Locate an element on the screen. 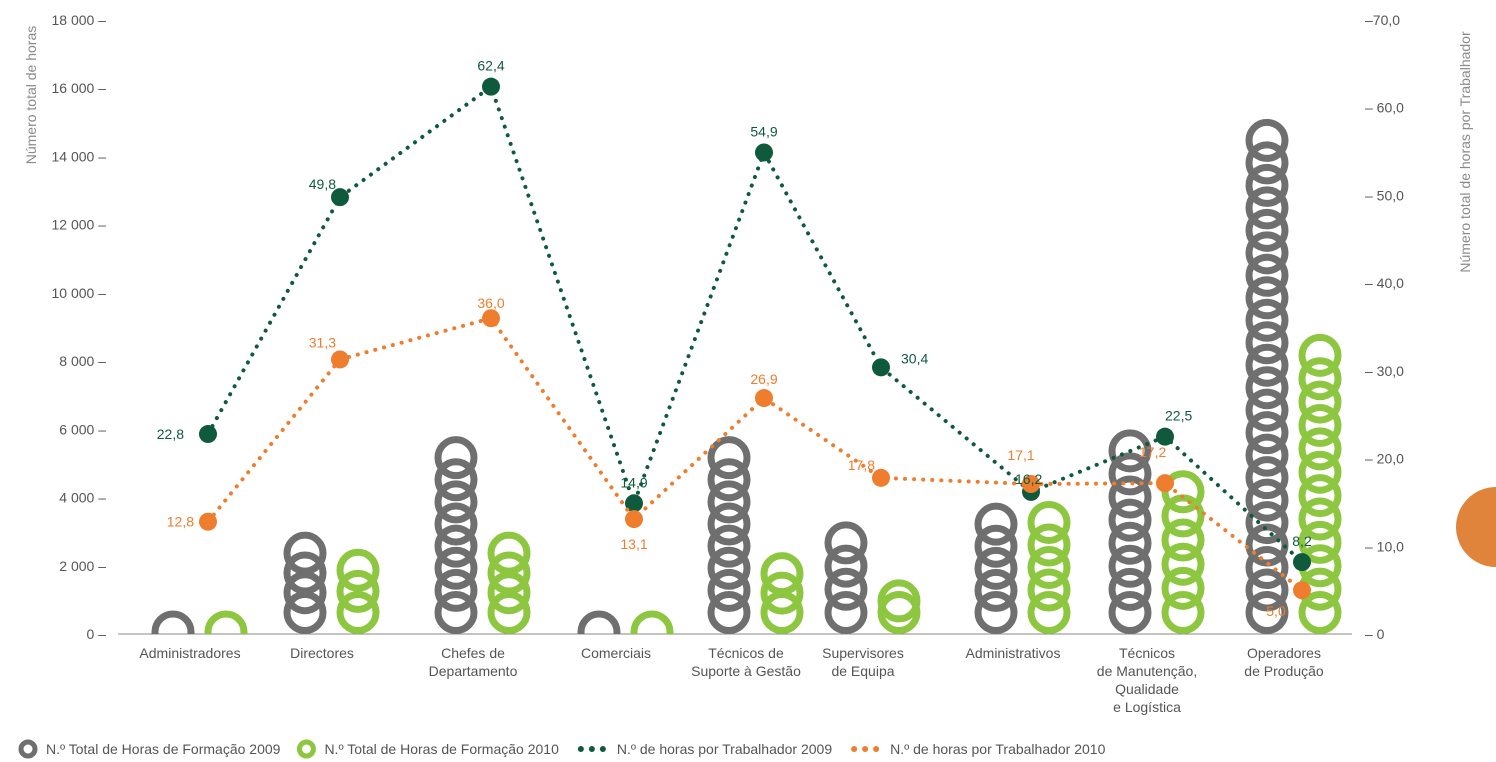 This screenshot has width=1496, height=762. data-label: 22,8 is located at coordinates (170, 434).